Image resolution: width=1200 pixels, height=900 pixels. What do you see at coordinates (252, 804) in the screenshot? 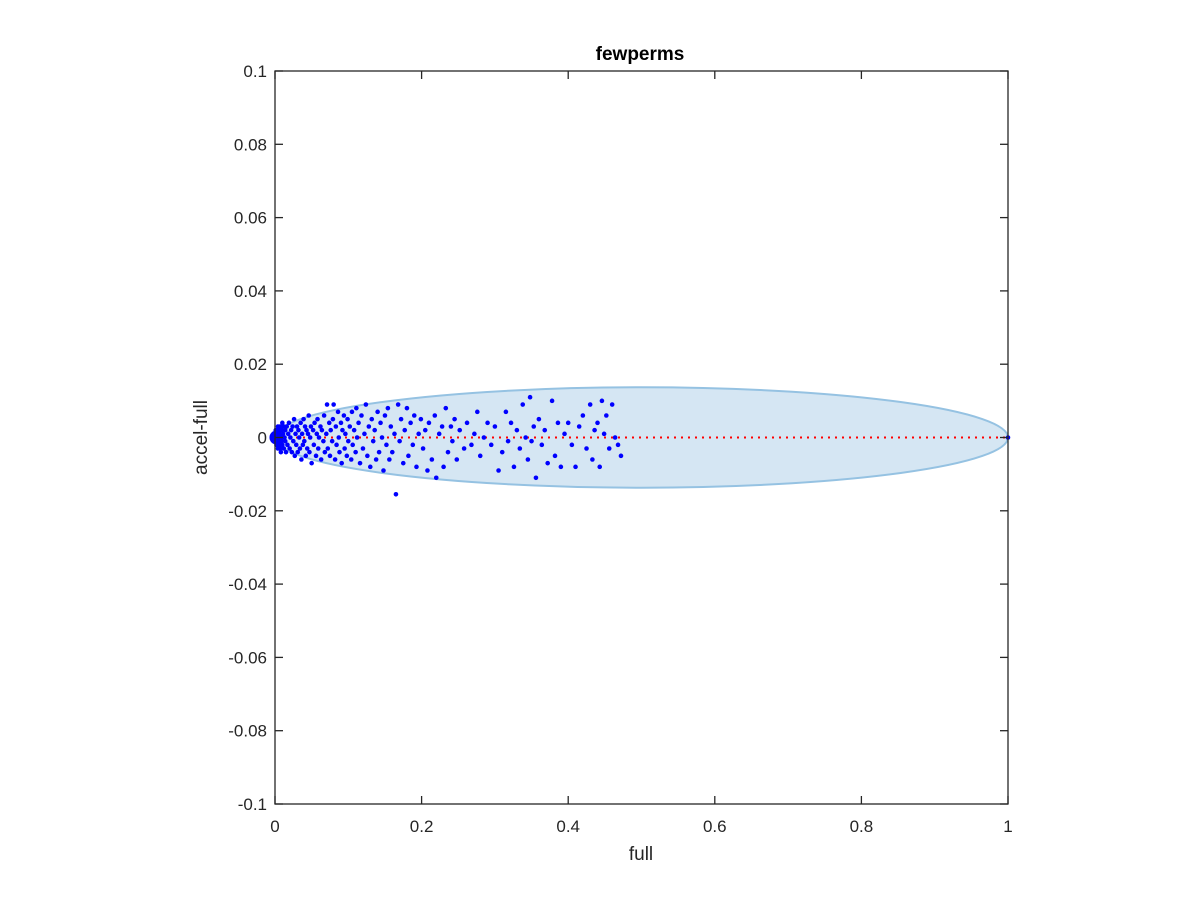
I see `y-tick-label: -0.1` at bounding box center [252, 804].